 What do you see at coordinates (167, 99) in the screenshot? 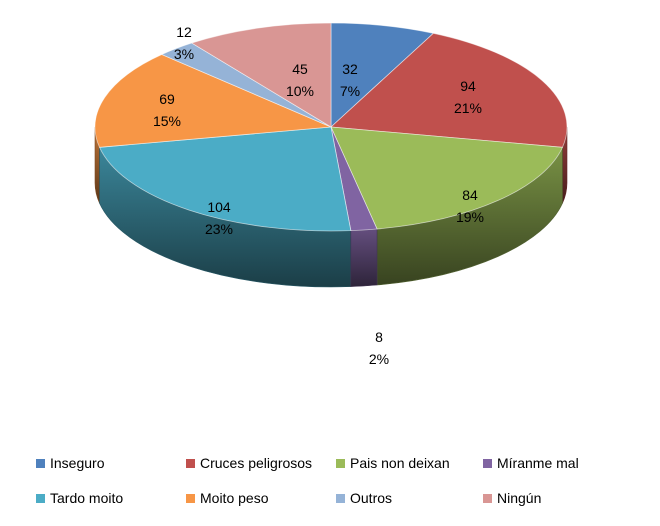
I see `data-label-value: 69` at bounding box center [167, 99].